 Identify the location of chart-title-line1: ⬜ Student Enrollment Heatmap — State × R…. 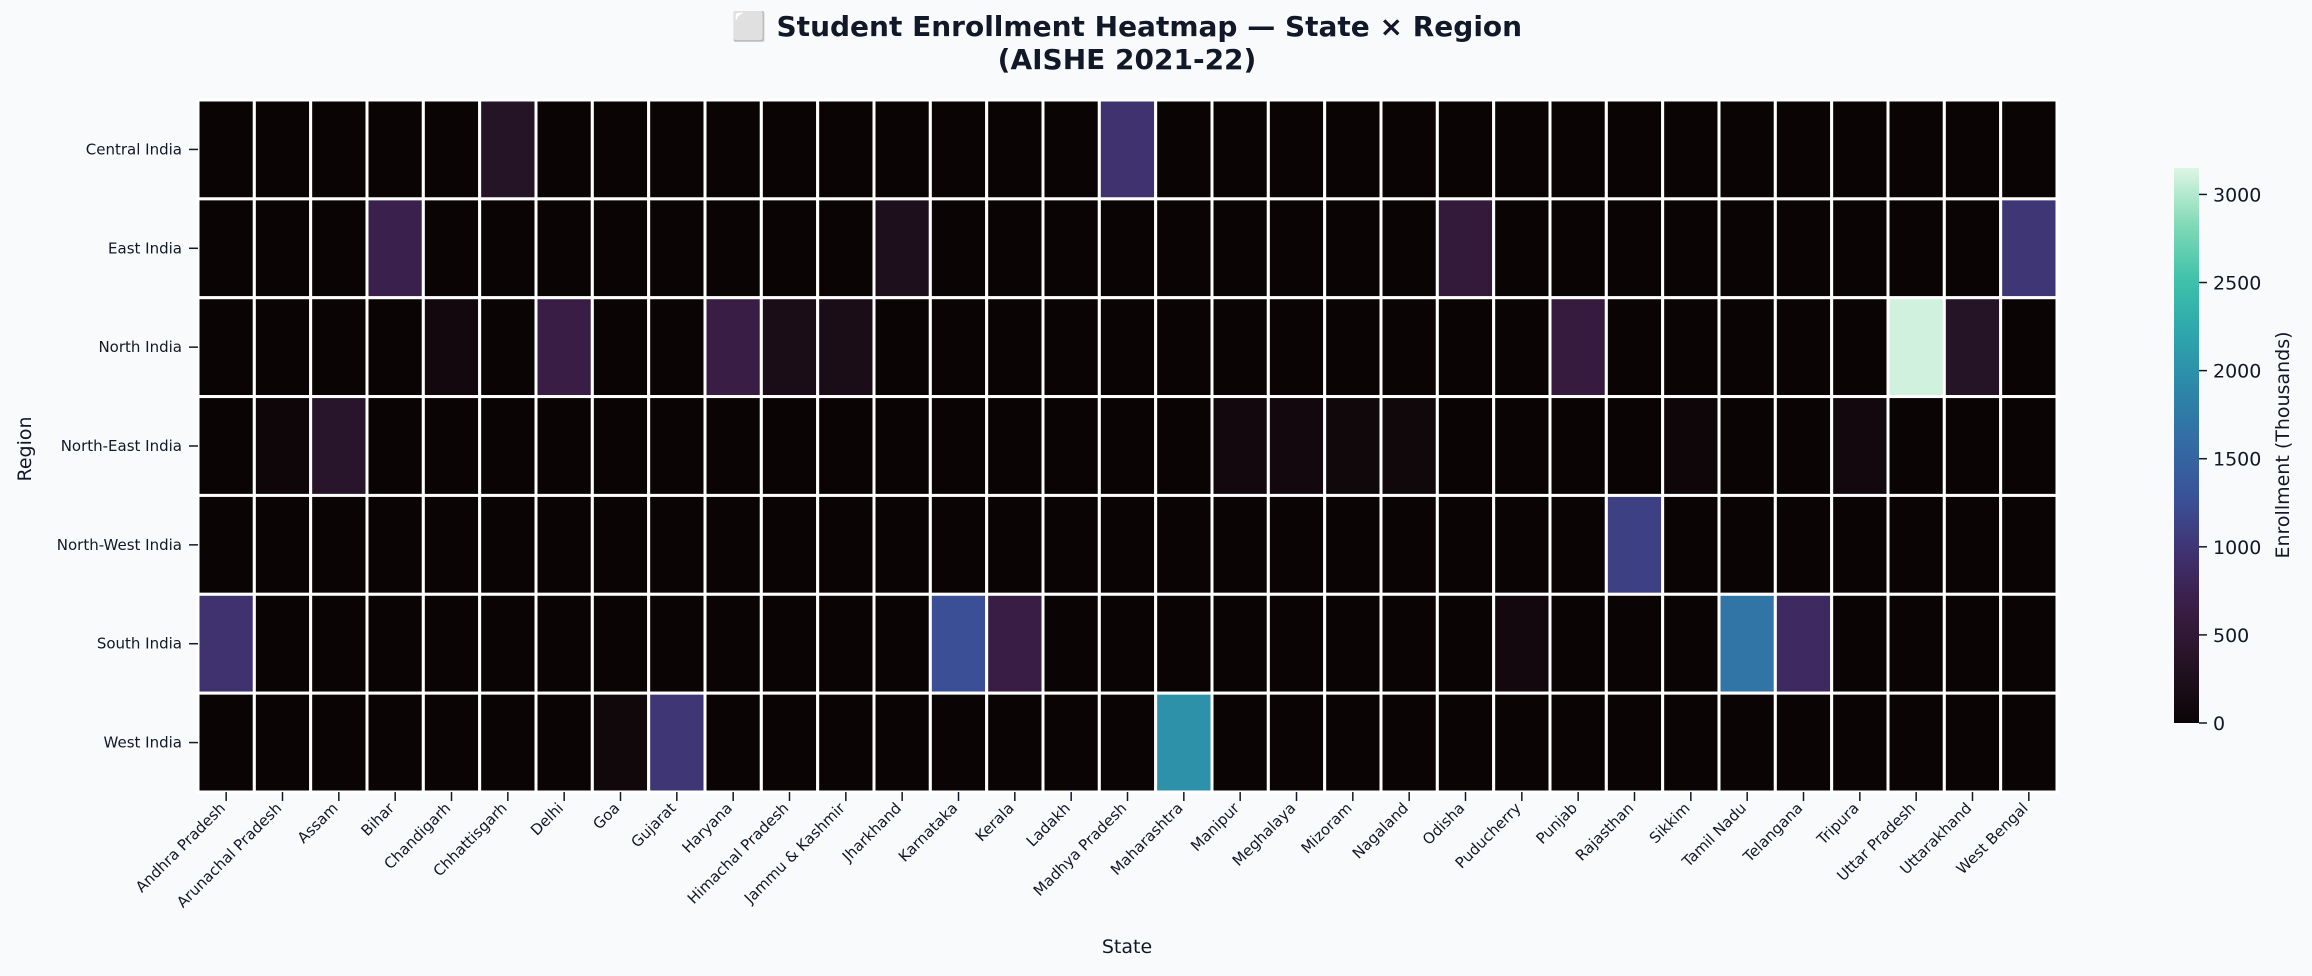
(1127, 26).